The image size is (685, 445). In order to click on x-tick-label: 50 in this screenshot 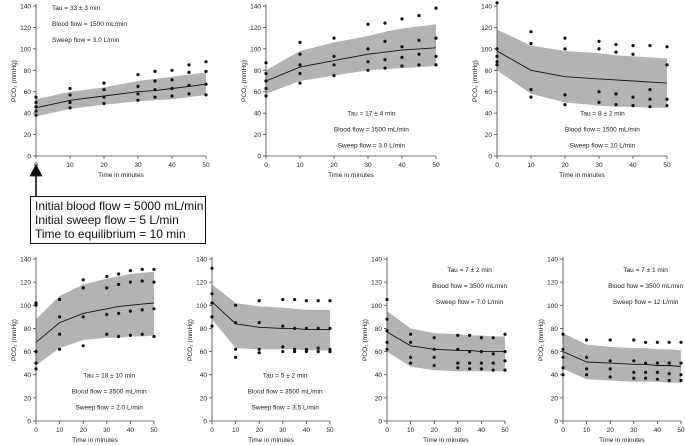, I will do `click(330, 430)`.